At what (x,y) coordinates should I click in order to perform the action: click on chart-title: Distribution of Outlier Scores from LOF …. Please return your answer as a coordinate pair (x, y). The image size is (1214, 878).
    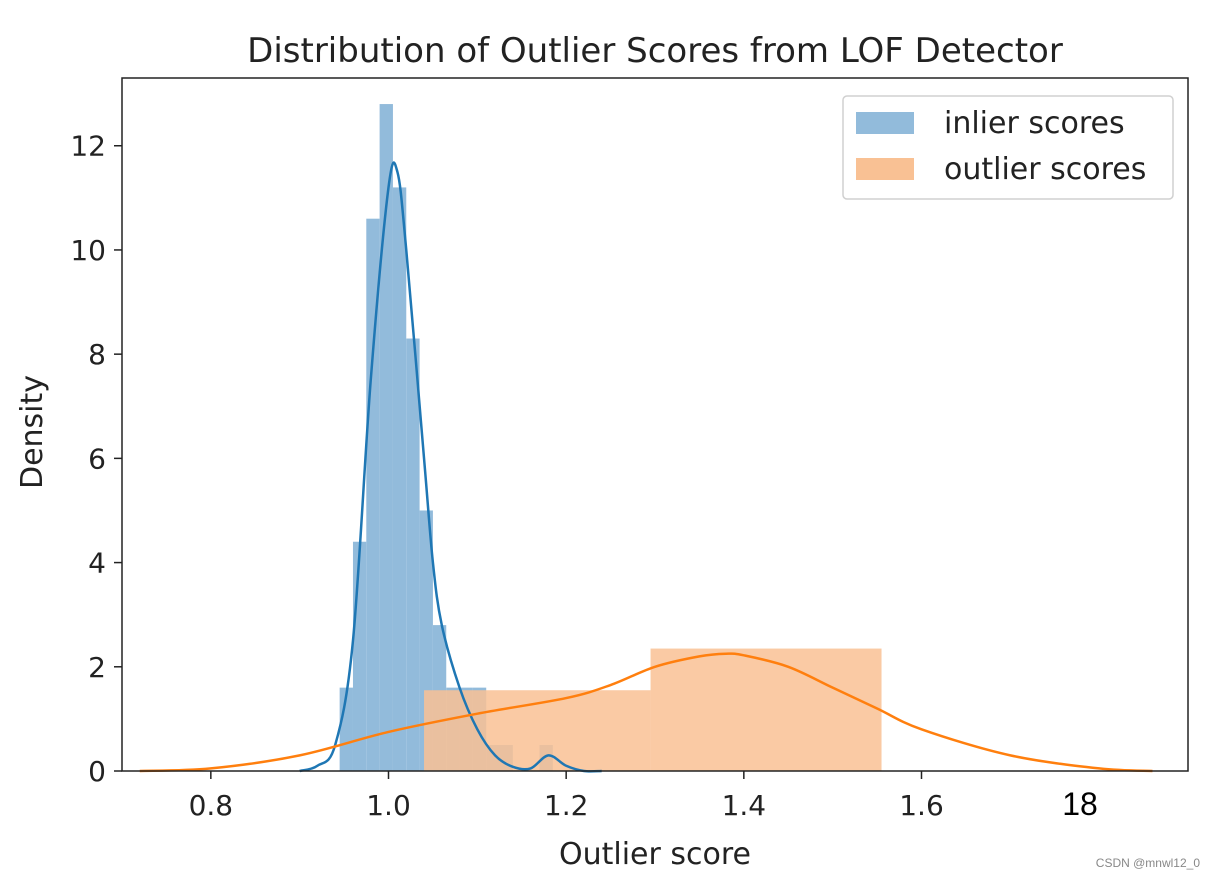
    Looking at the image, I should click on (655, 51).